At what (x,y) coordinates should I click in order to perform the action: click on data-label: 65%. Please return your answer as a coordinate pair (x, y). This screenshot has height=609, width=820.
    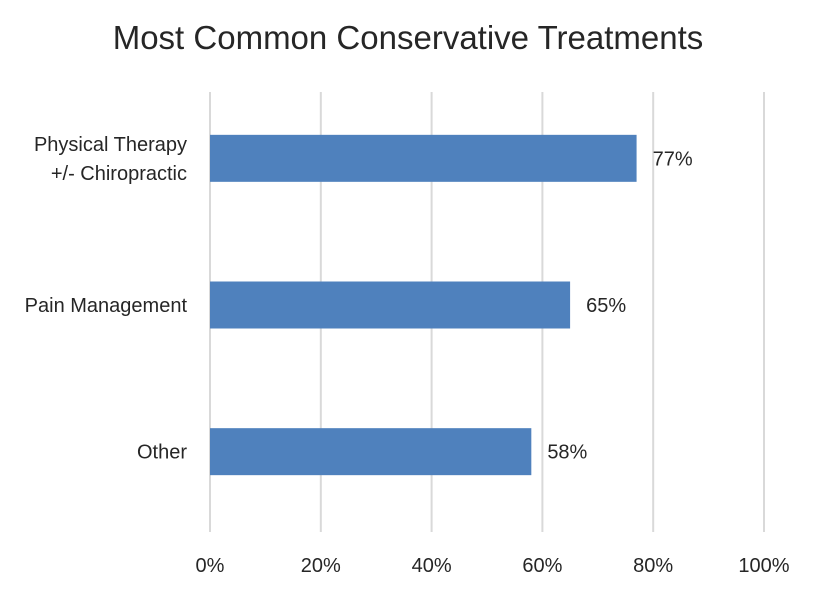
    Looking at the image, I should click on (606, 306).